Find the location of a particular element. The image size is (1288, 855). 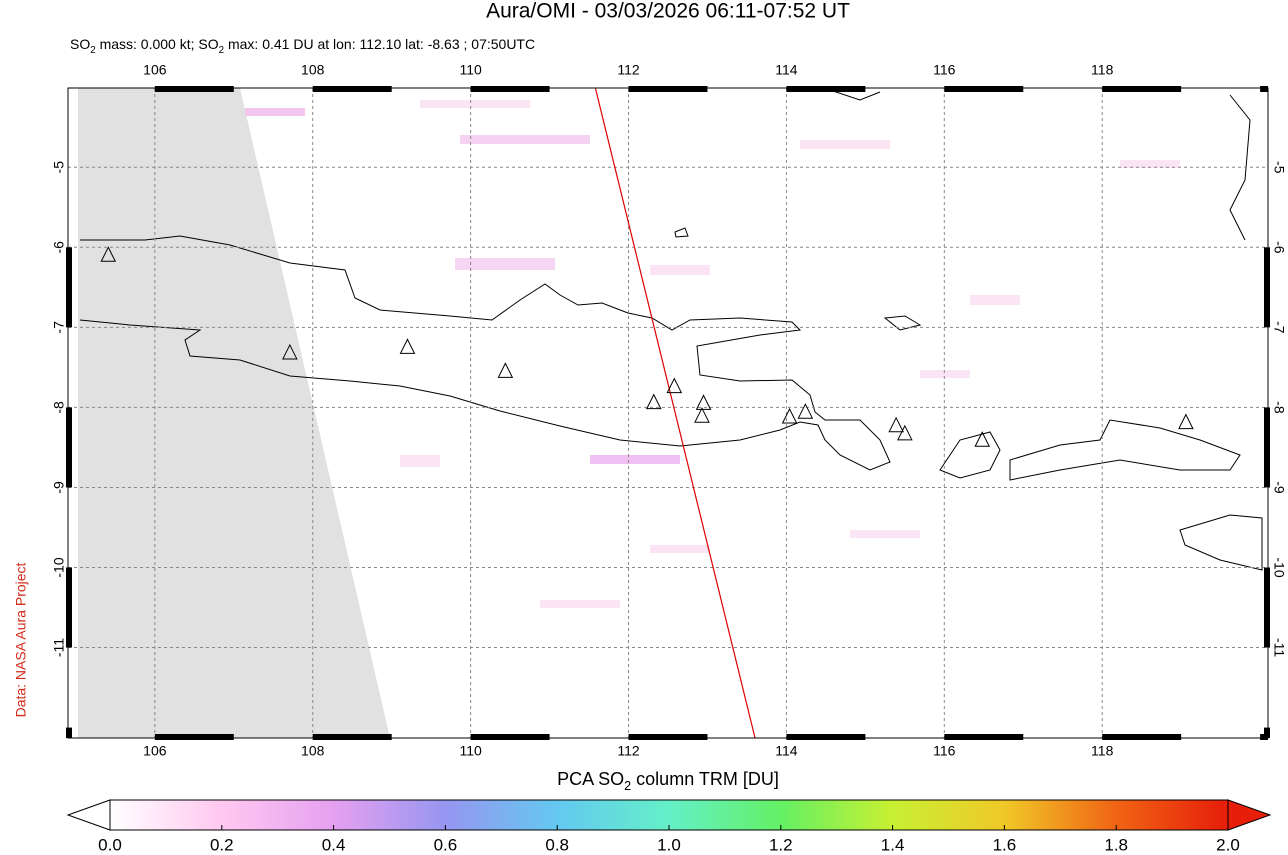

colorbar-tick-label: 1.4 is located at coordinates (893, 844).